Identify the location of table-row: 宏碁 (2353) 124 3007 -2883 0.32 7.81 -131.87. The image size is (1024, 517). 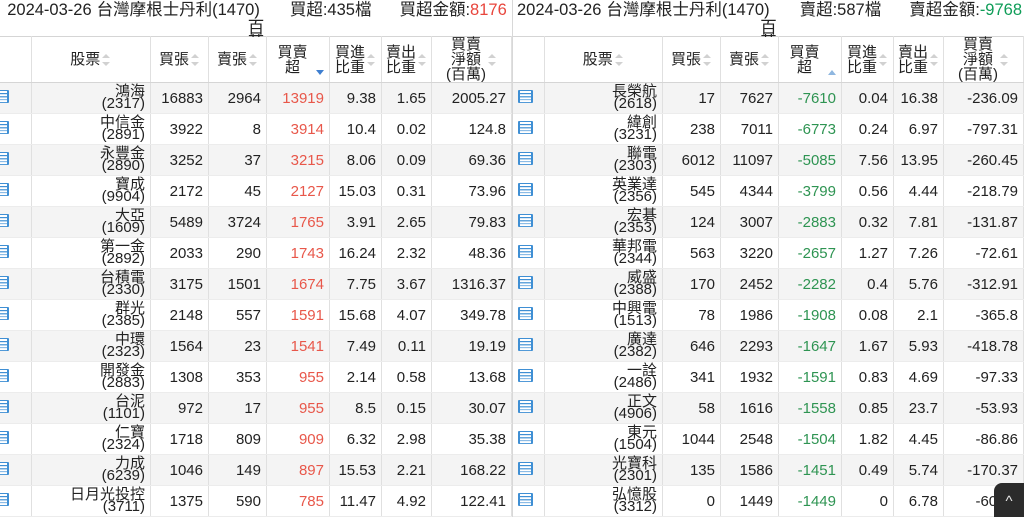
(768, 222).